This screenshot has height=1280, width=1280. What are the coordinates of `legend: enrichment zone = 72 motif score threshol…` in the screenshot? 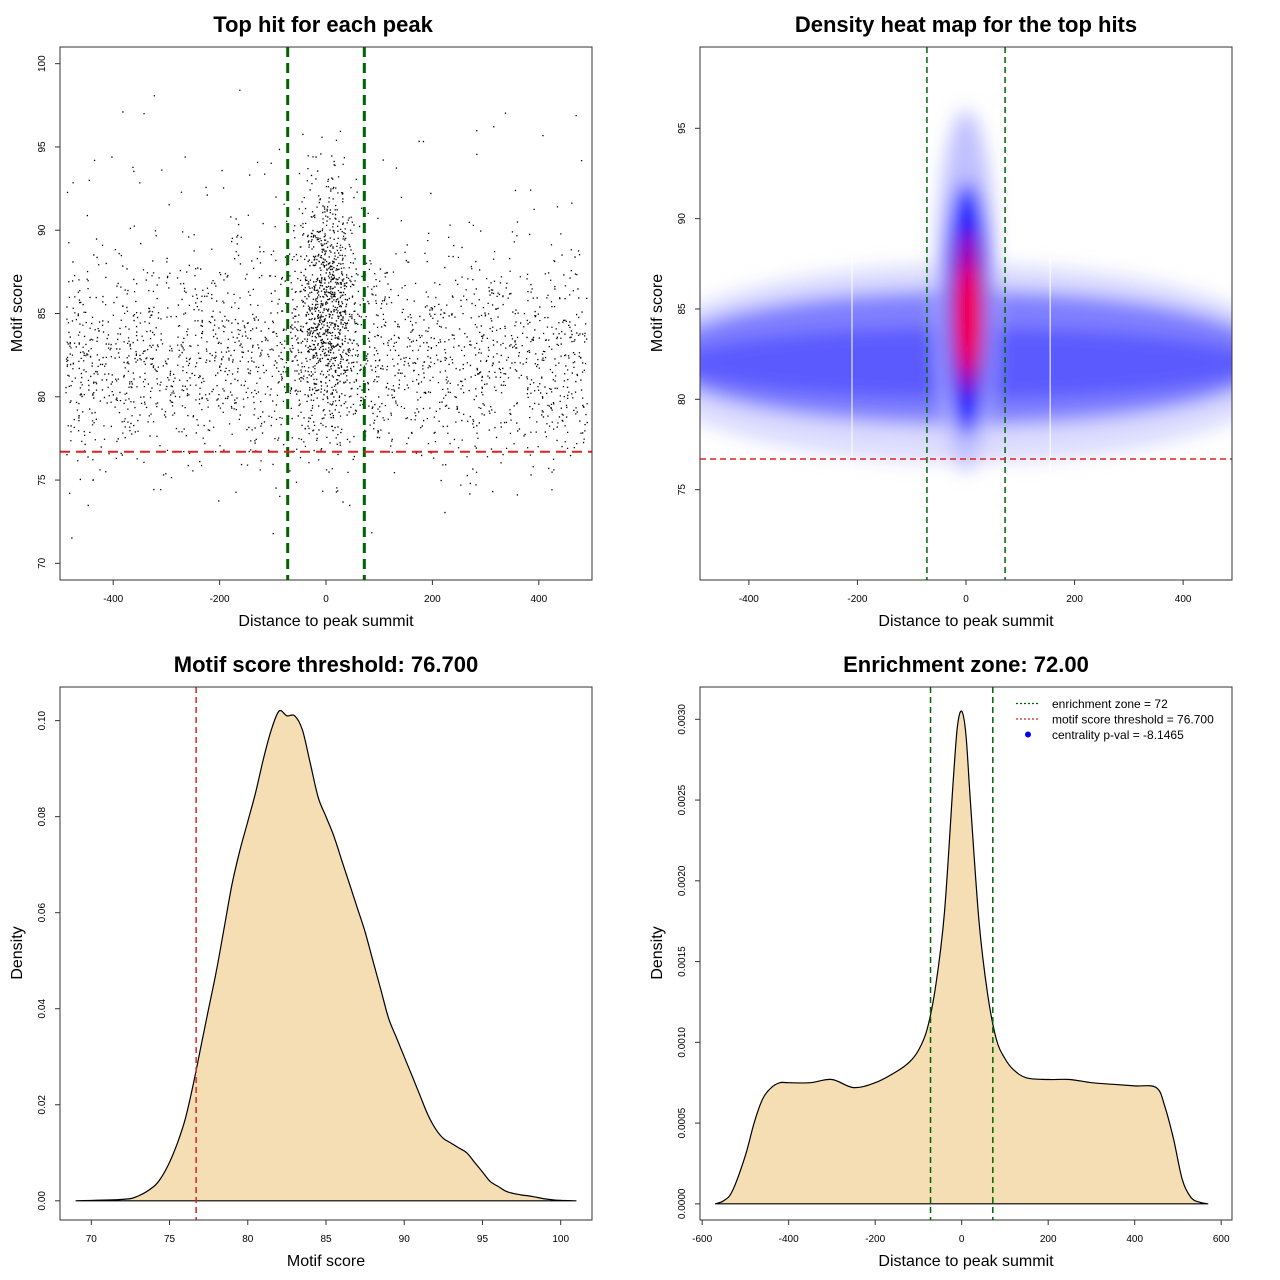 It's located at (1115, 719).